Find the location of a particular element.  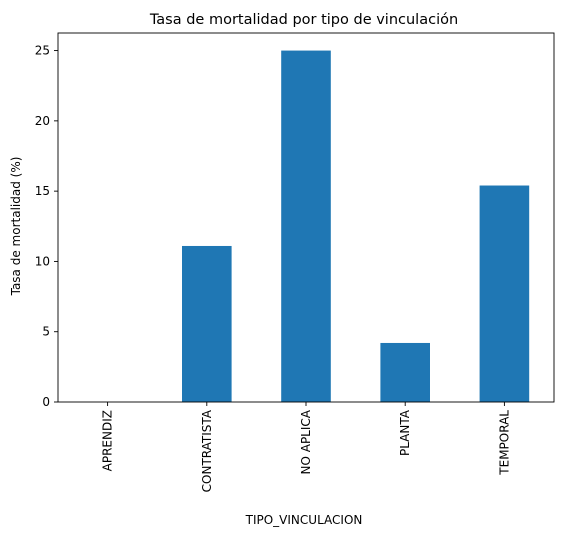

y-tick-label: 15 is located at coordinates (42, 191).